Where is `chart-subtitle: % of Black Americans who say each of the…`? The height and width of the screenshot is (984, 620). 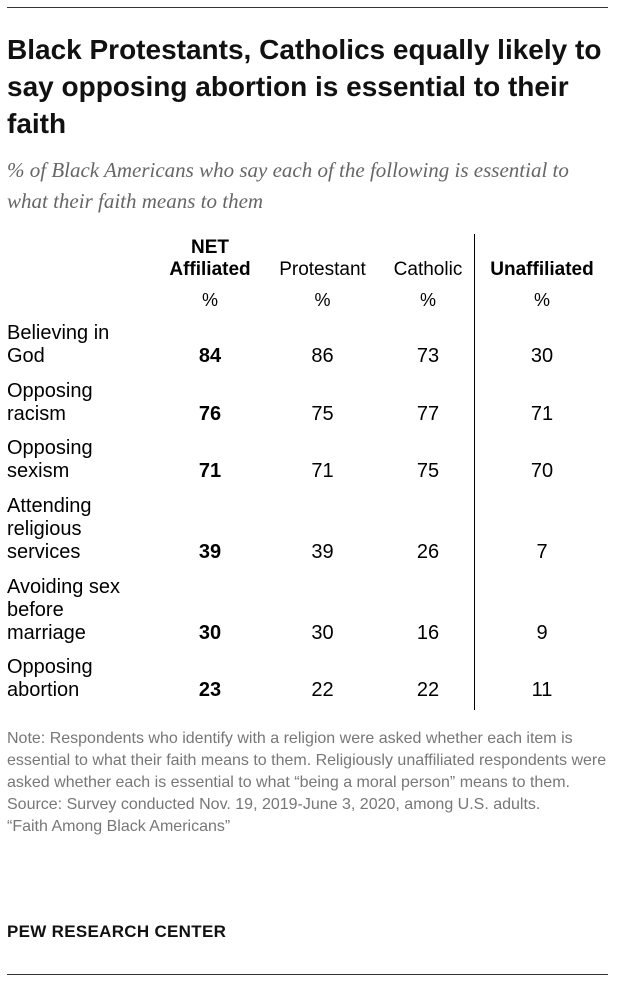 chart-subtitle: % of Black Americans who say each of the… is located at coordinates (288, 185).